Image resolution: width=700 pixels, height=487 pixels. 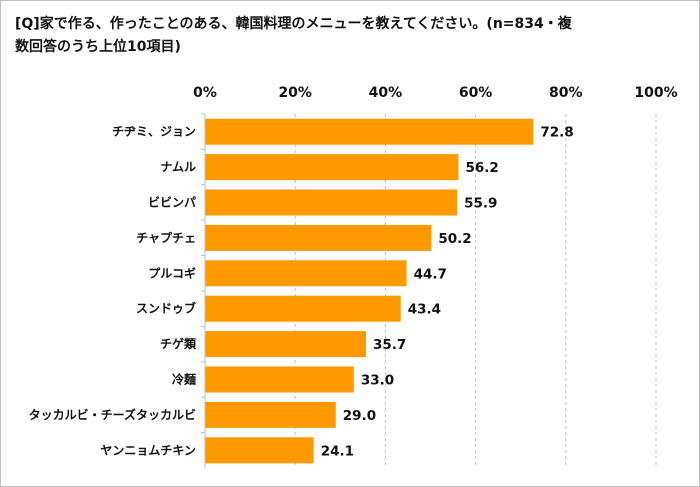 I want to click on data-label: 44.7, so click(x=430, y=274).